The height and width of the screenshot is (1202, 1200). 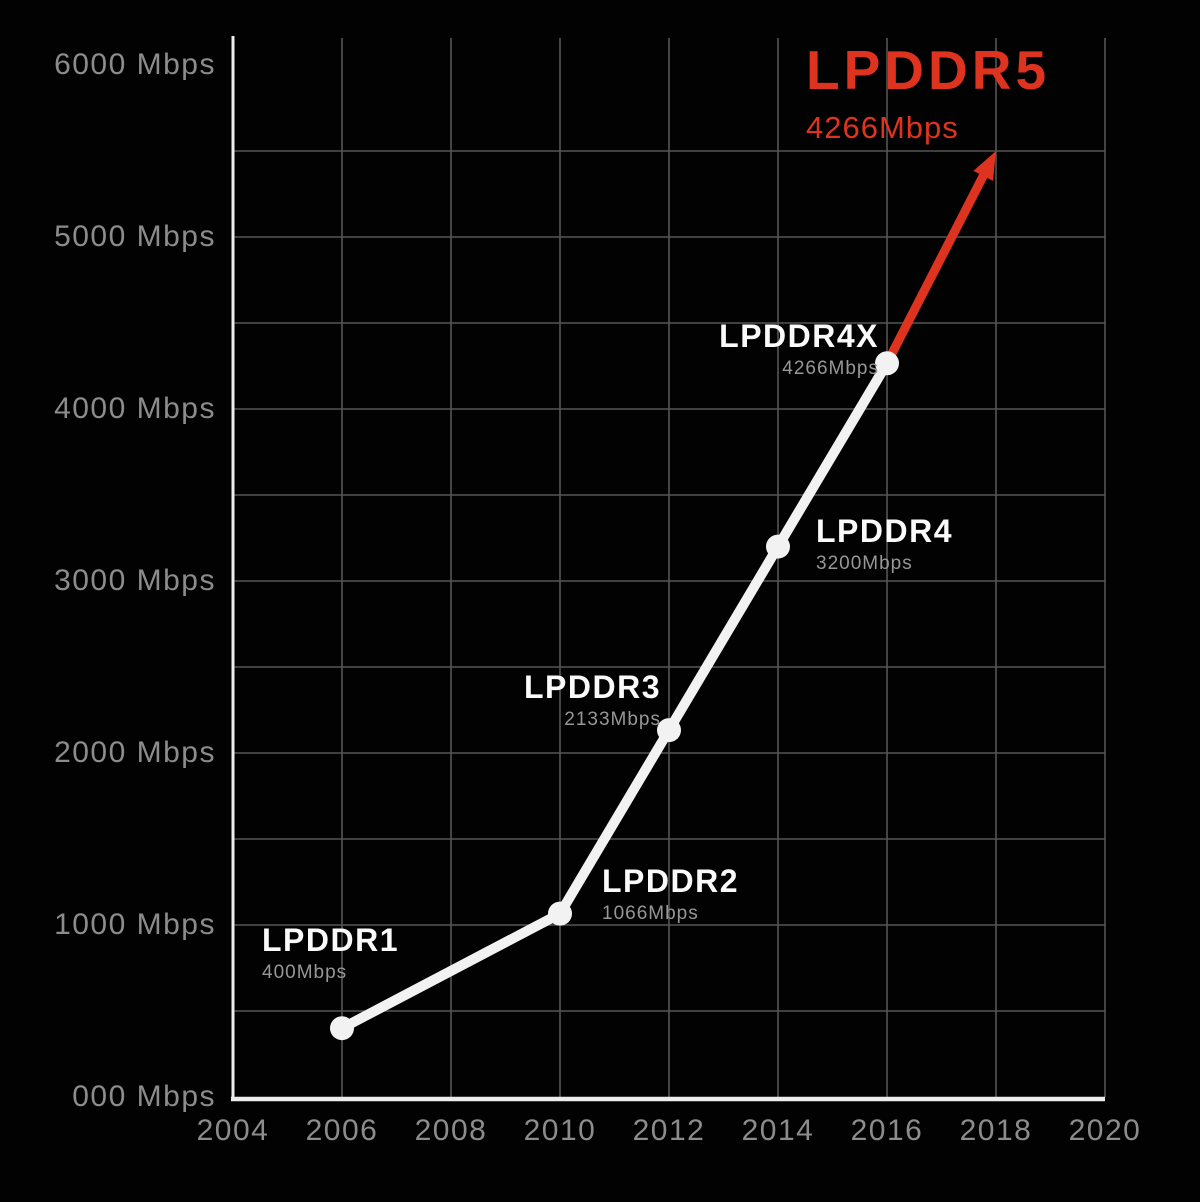 I want to click on x-tick-label-2012: 2012, so click(x=669, y=1130).